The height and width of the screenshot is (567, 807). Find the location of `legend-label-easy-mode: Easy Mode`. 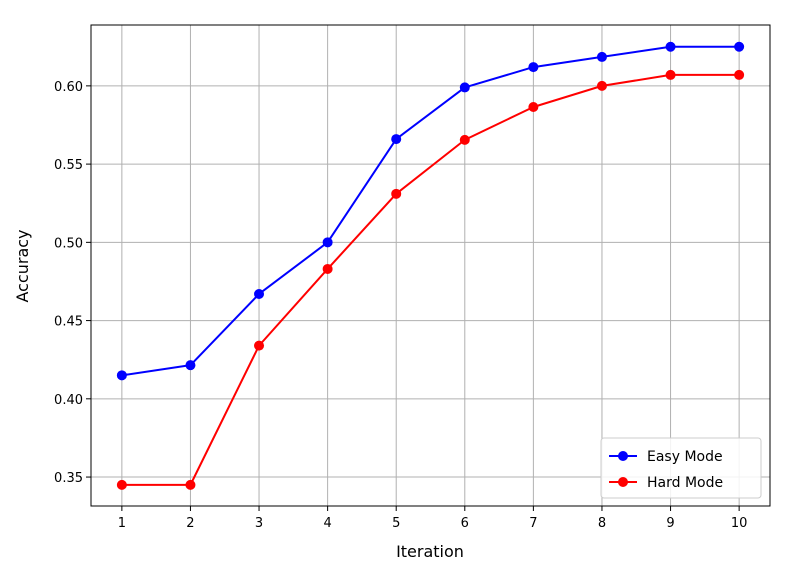

legend-label-easy-mode: Easy Mode is located at coordinates (685, 457).